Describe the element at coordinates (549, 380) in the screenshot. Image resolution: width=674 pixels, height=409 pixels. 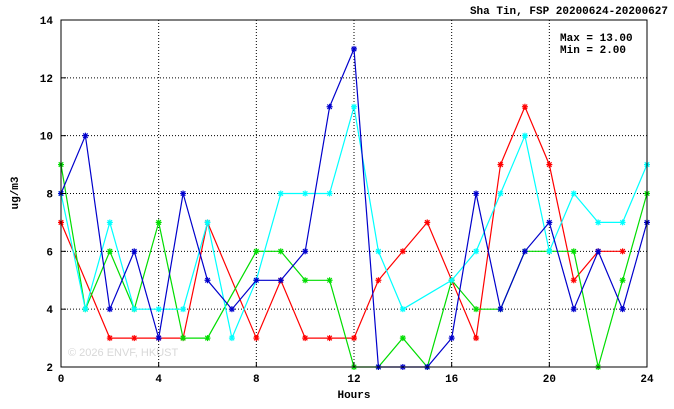
I see `x-tick-label: 20` at that location.